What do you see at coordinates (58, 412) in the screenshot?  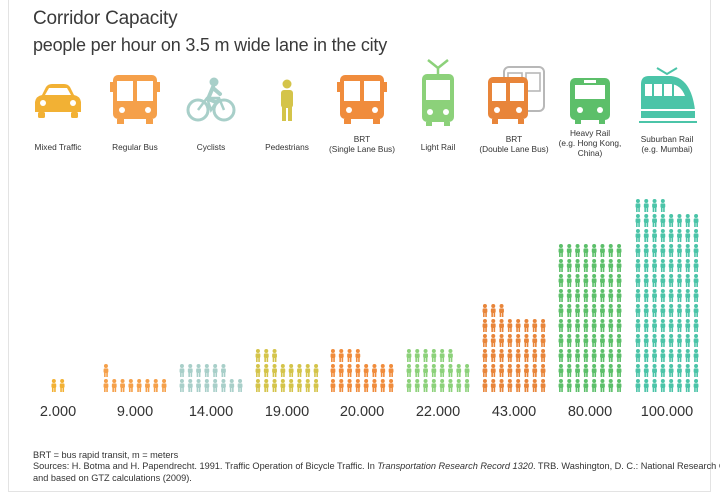 I see `value-label: 2.000` at bounding box center [58, 412].